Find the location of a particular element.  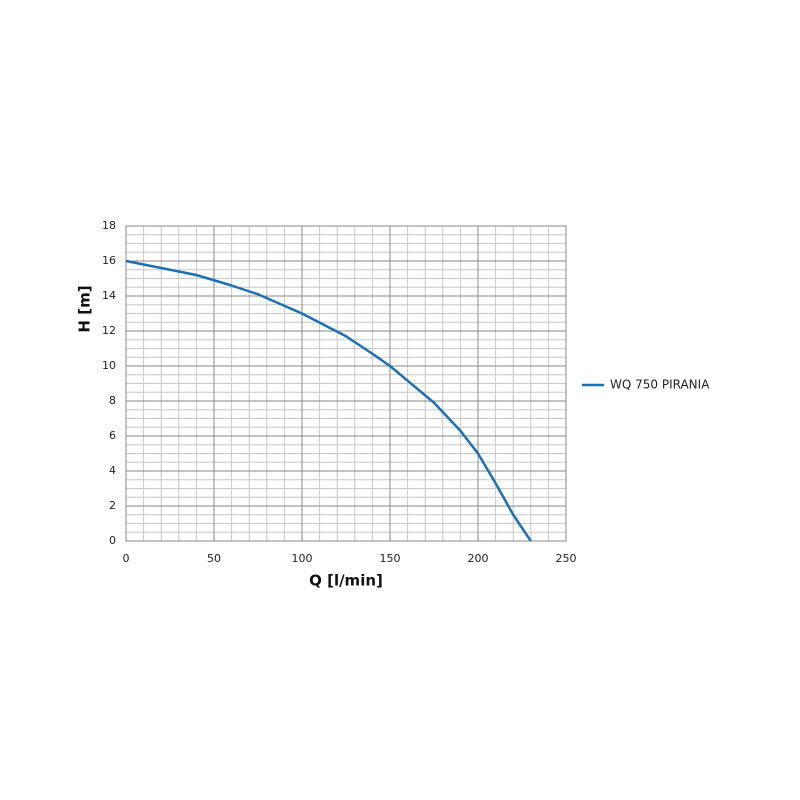

y-tick-label: 14 is located at coordinates (109, 295).